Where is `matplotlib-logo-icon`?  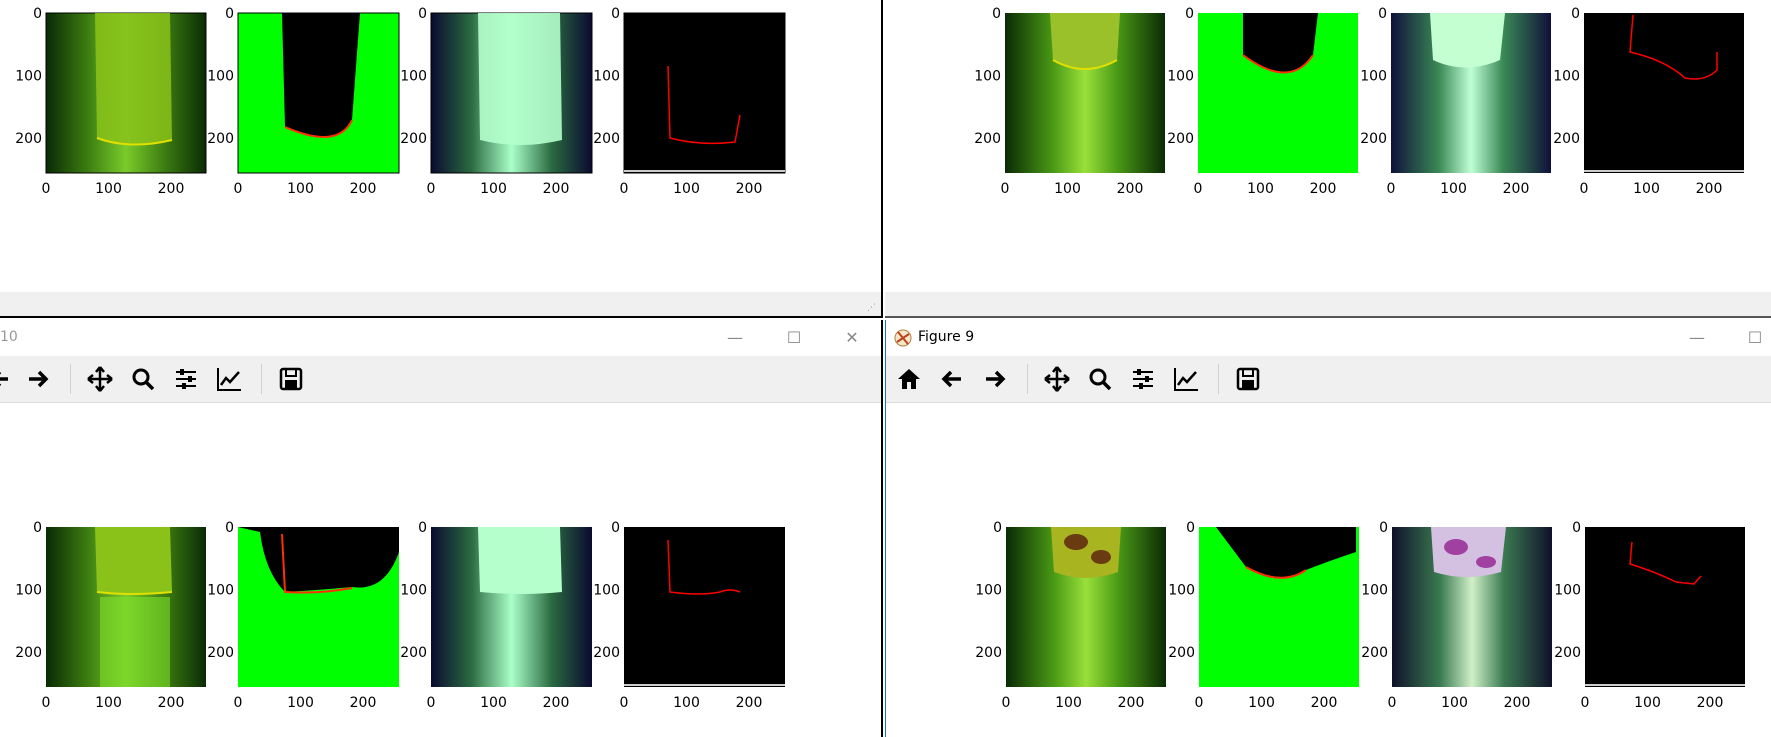 matplotlib-logo-icon is located at coordinates (903, 338).